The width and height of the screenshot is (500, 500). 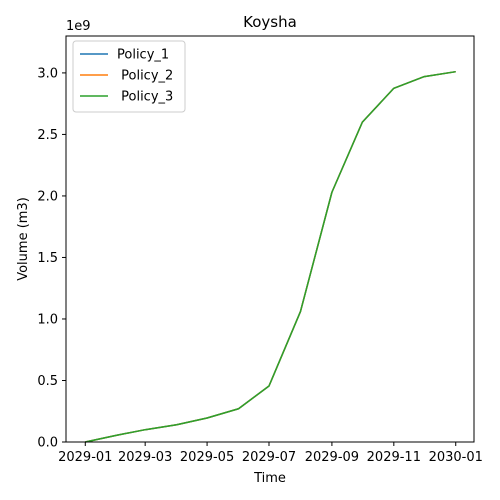 I want to click on legend-label-1: Policy_1, so click(x=143, y=55).